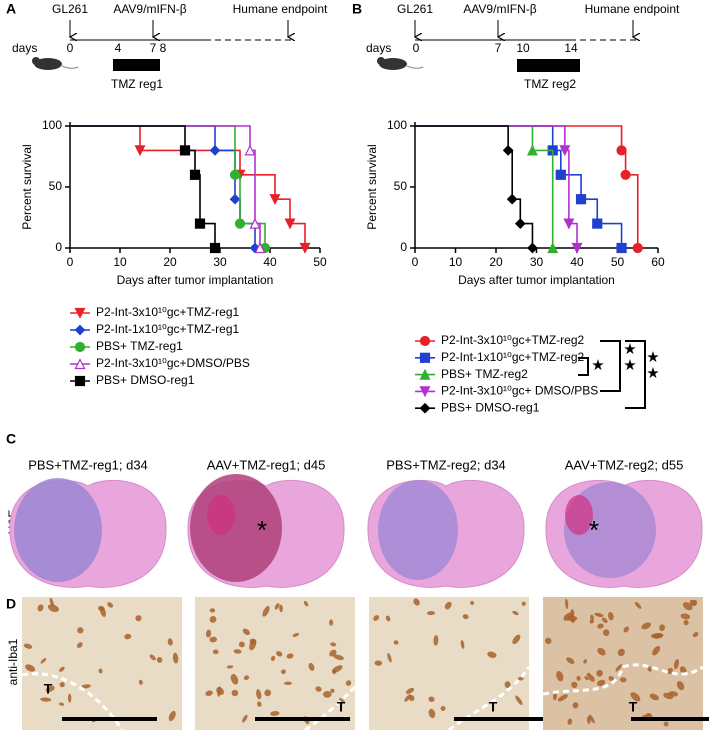 This screenshot has height=730, width=709. Describe the element at coordinates (270, 262) in the screenshot. I see `x-tick-label: 40` at that location.